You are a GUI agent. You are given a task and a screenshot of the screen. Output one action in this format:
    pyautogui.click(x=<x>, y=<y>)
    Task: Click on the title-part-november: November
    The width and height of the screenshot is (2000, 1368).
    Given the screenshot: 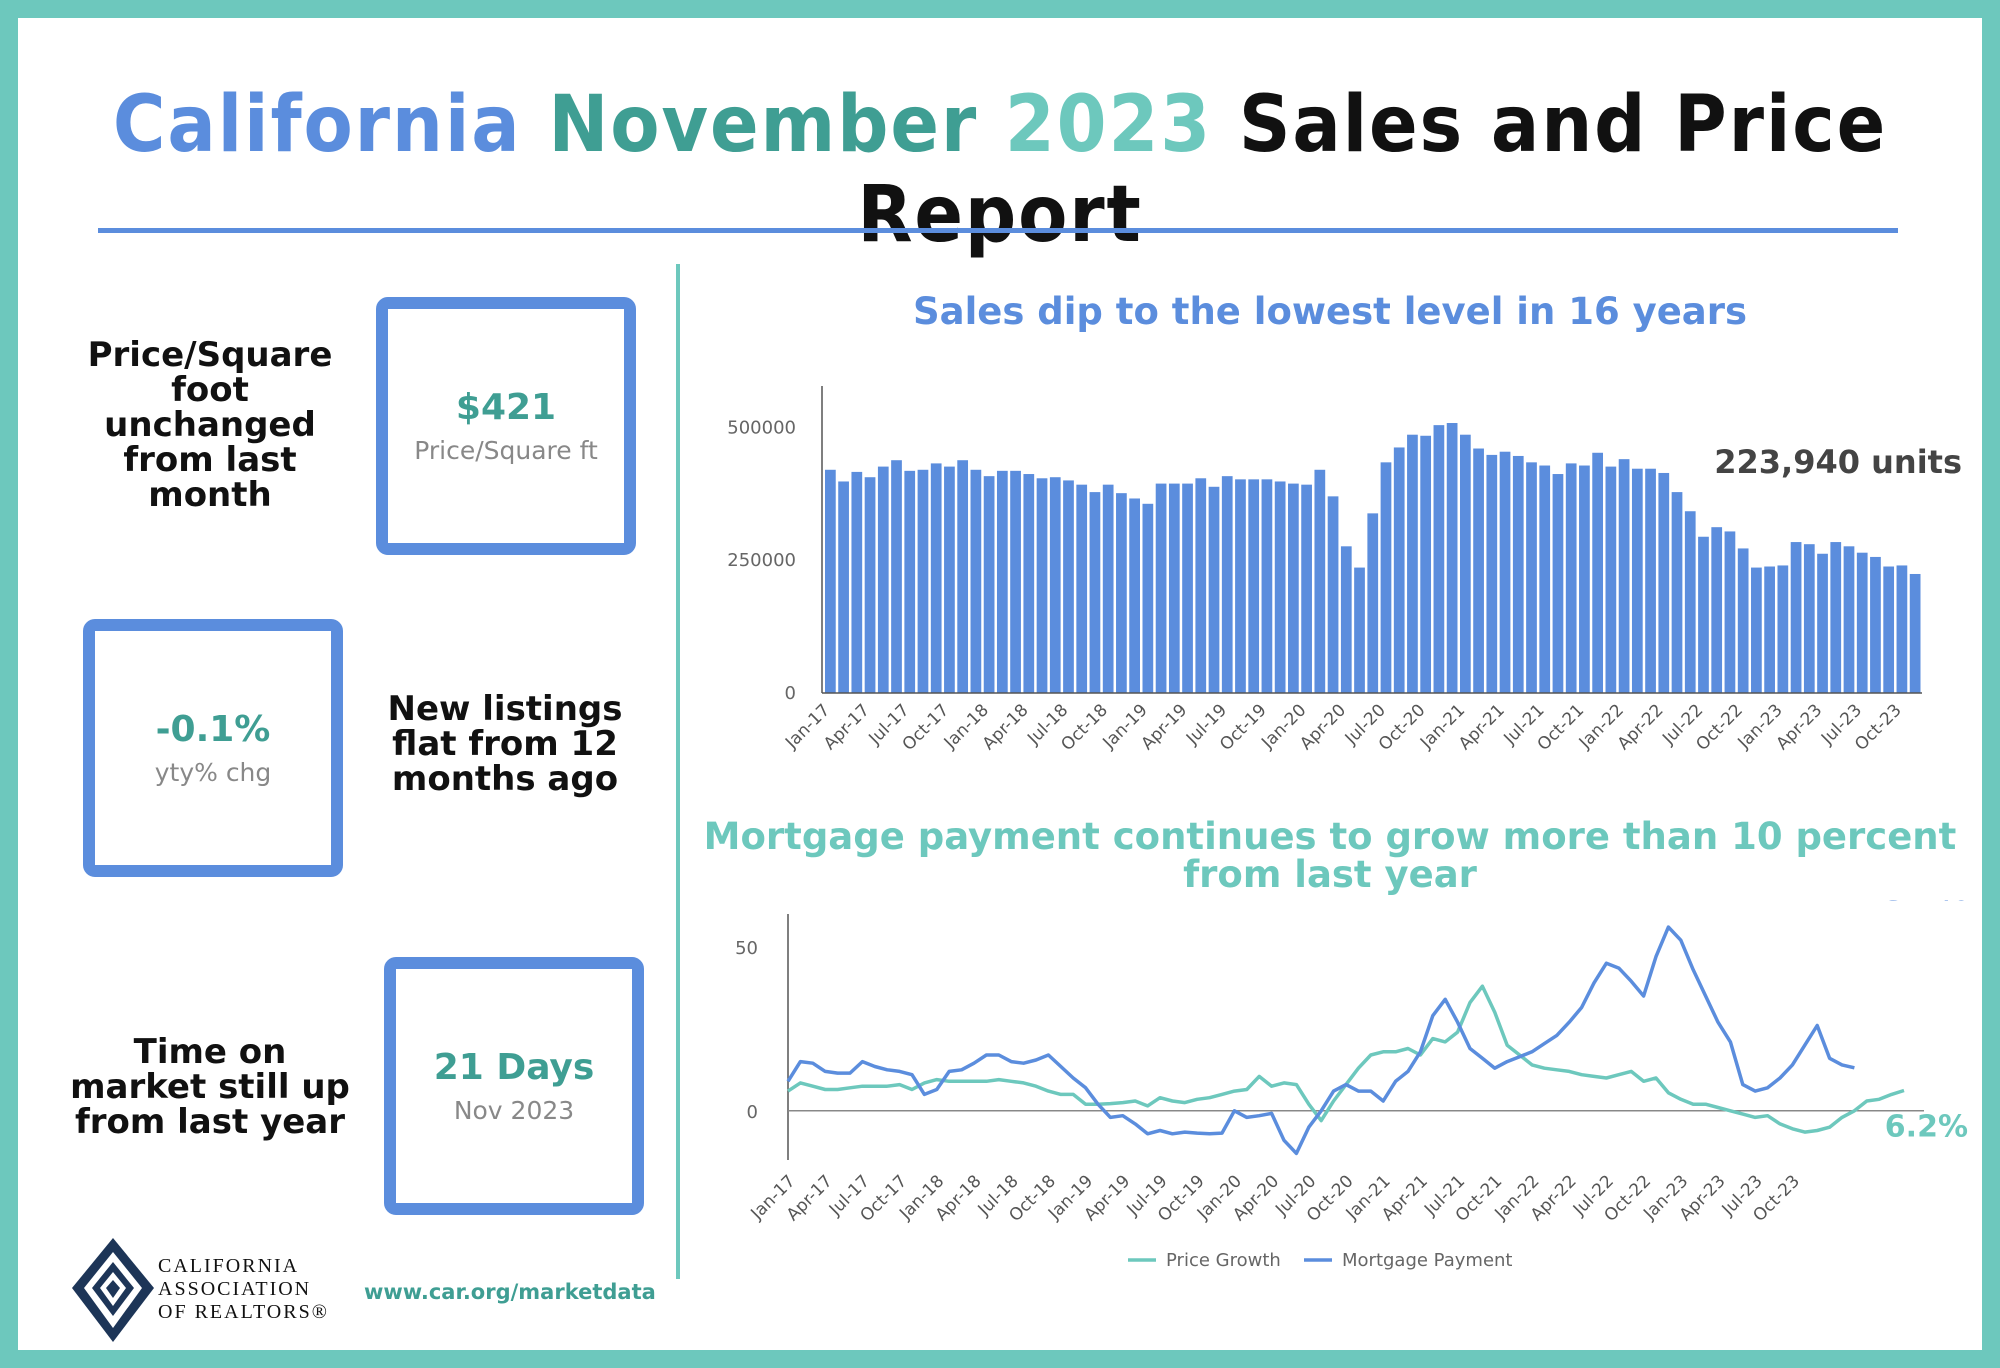 What is the action you would take?
    pyautogui.click(x=763, y=125)
    